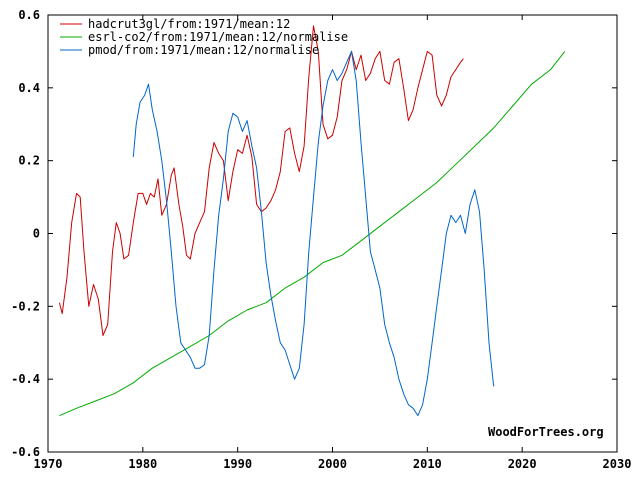 The image size is (640, 480). What do you see at coordinates (25, 452) in the screenshot?
I see `y-tick-label--0.6: -0.6` at bounding box center [25, 452].